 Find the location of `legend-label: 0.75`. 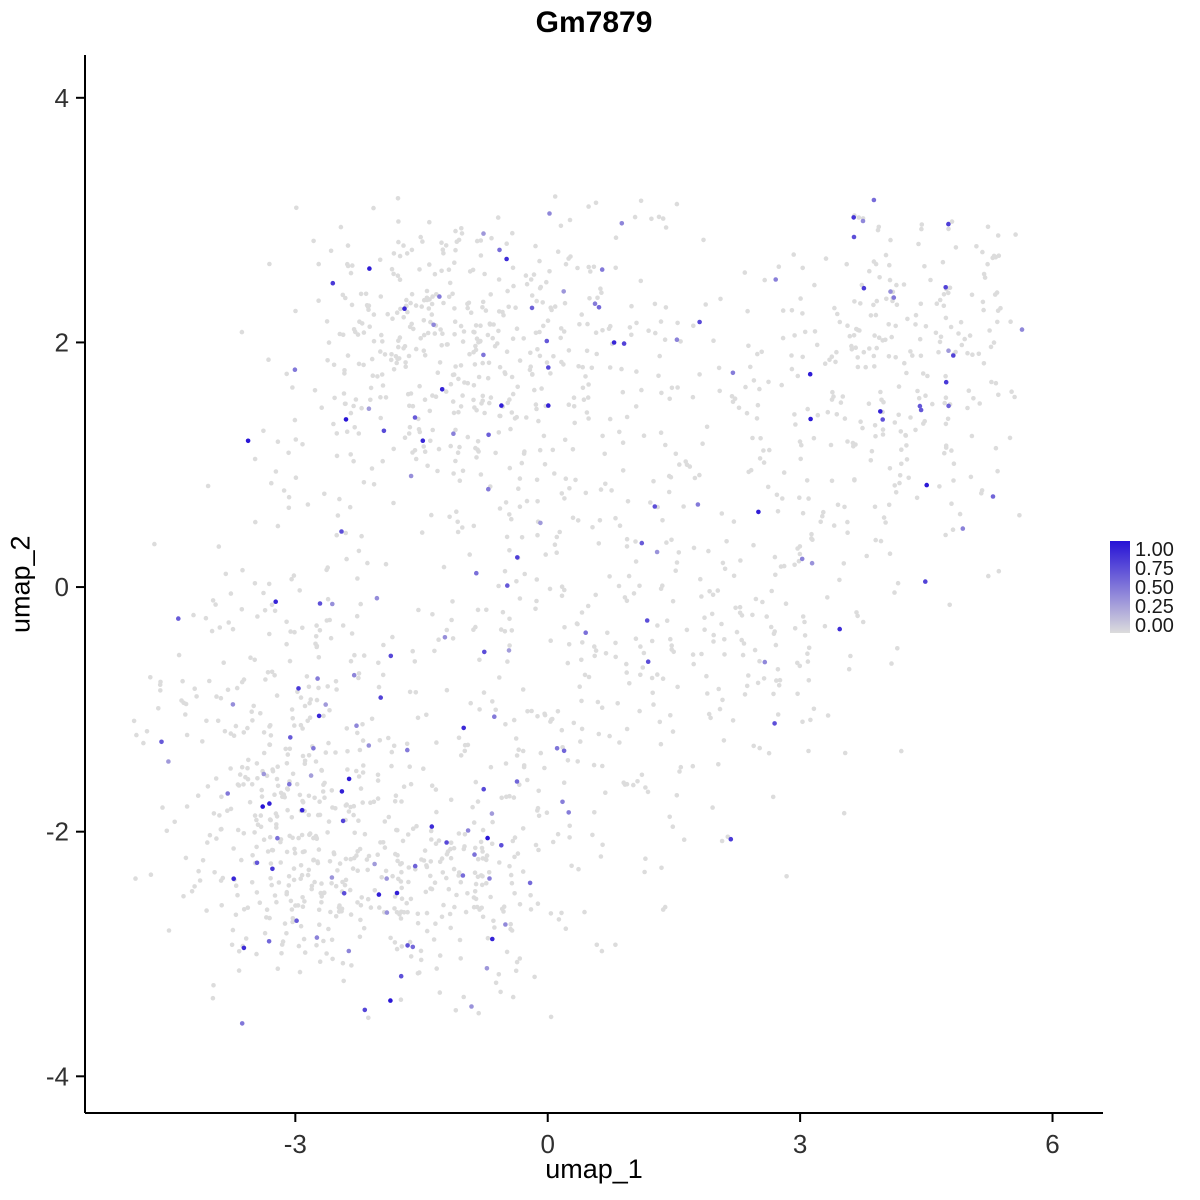

legend-label: 0.75 is located at coordinates (1154, 569).